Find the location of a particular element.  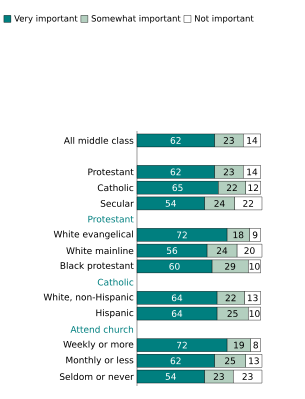

y-tick-label: White, non-Hispanic is located at coordinates (89, 297).